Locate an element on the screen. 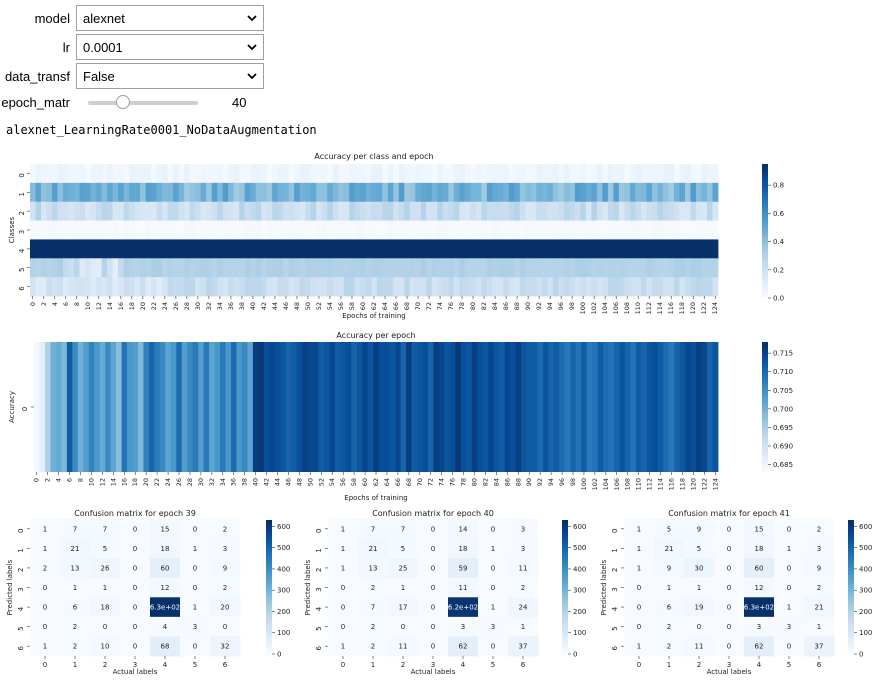  model-select: alexnet is located at coordinates (170, 18).